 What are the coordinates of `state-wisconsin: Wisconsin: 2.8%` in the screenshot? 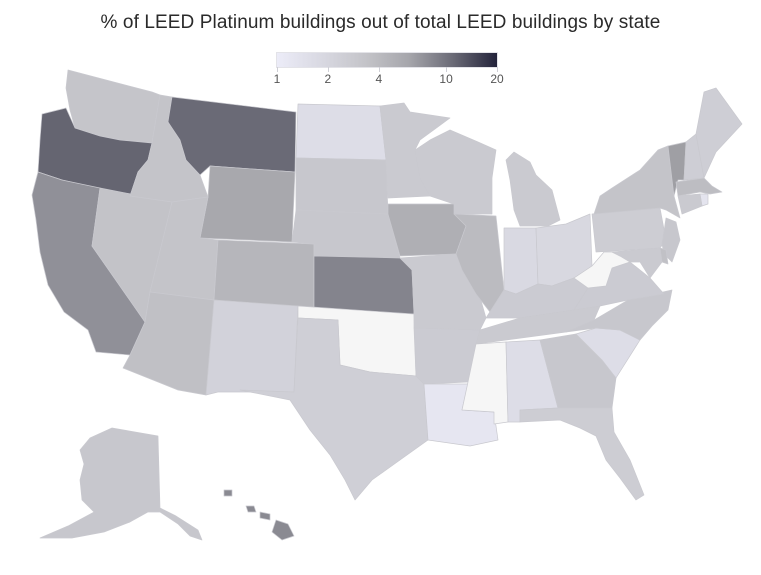 It's located at (455, 172).